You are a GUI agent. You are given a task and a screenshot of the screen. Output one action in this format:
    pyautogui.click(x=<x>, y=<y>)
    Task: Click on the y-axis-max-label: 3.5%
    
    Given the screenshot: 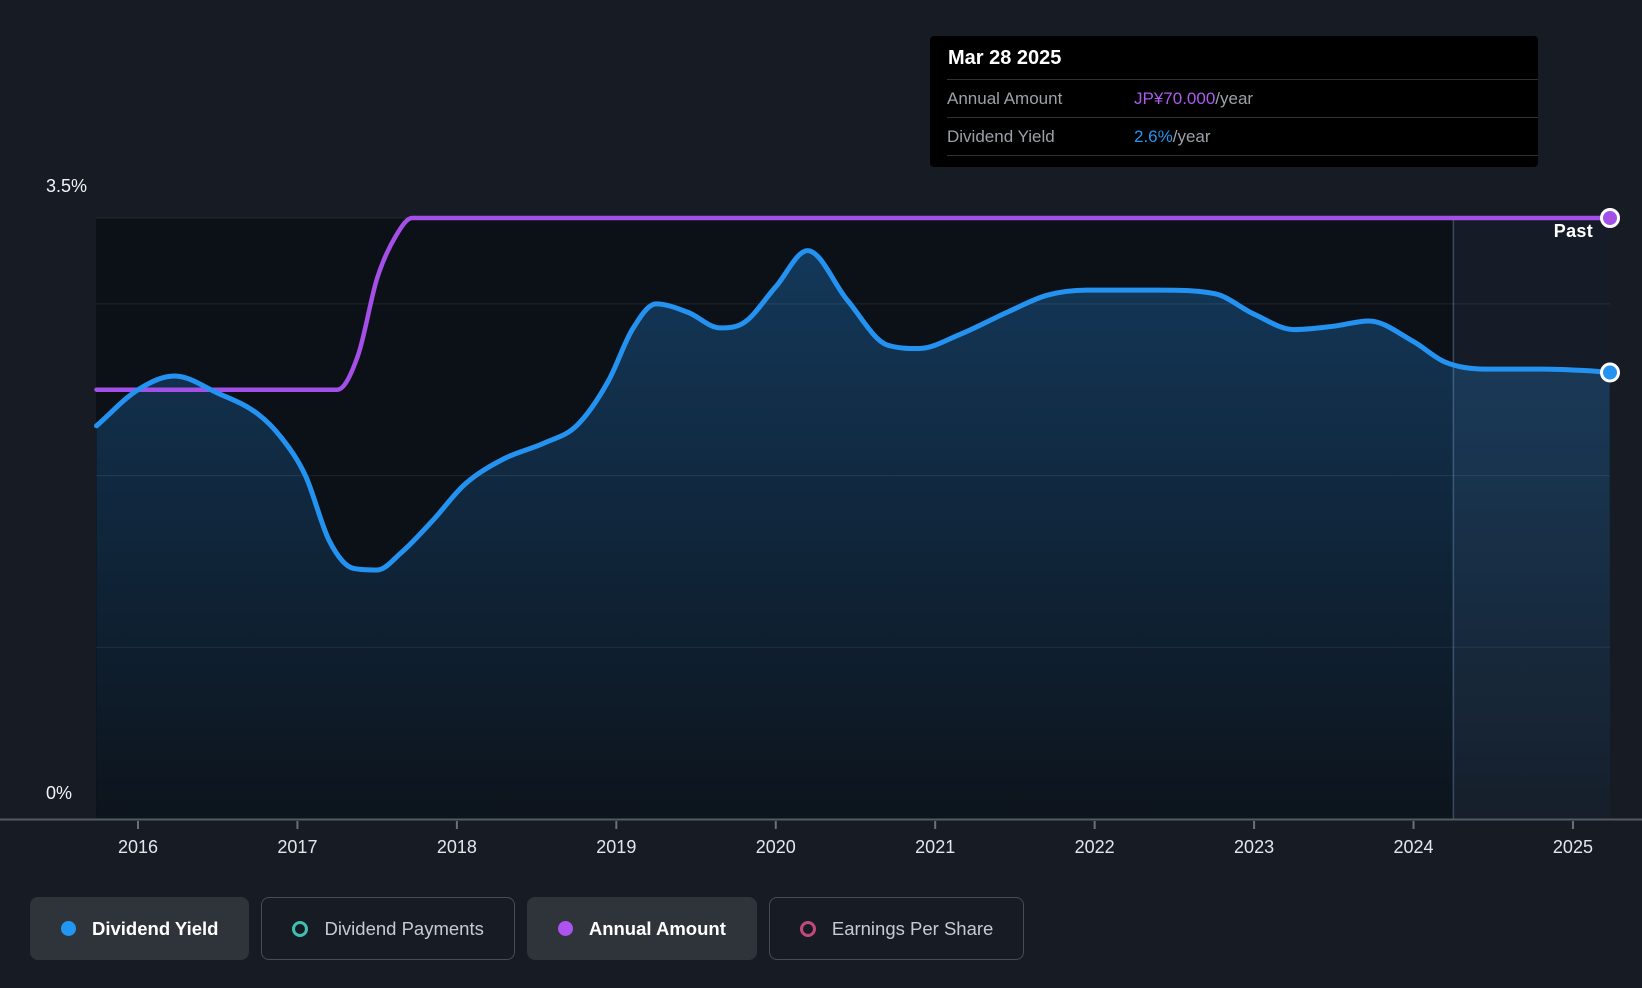 What is the action you would take?
    pyautogui.click(x=67, y=186)
    